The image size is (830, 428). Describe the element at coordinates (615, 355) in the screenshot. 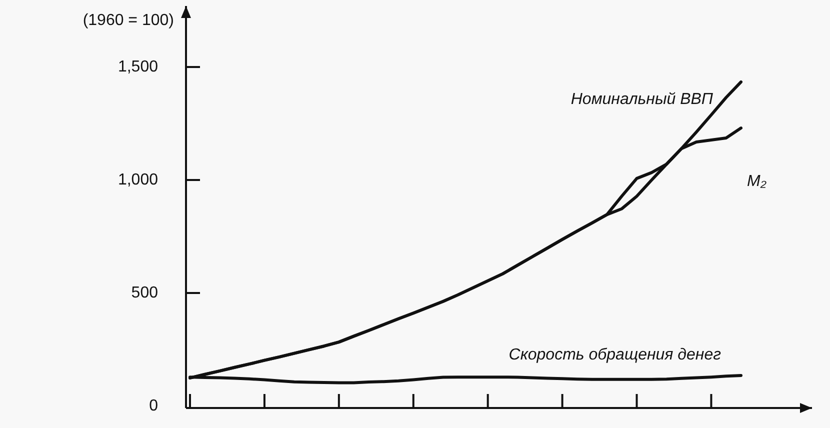

I see `series-label: Скорость обращения денег` at that location.